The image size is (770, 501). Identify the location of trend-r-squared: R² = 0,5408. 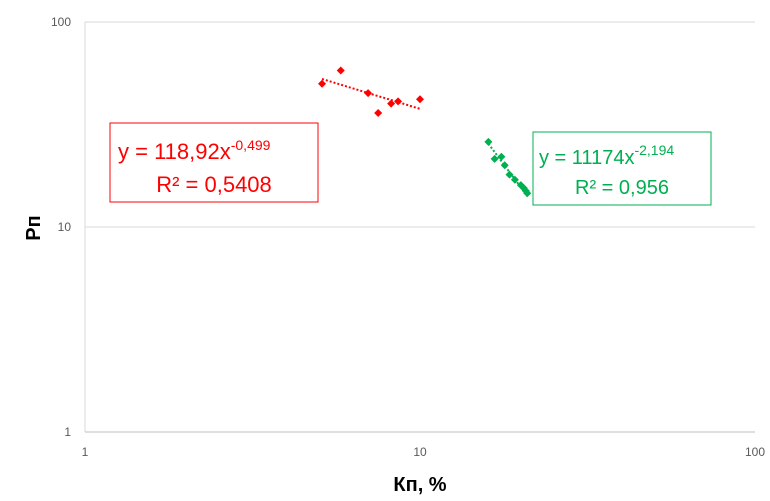
(214, 184).